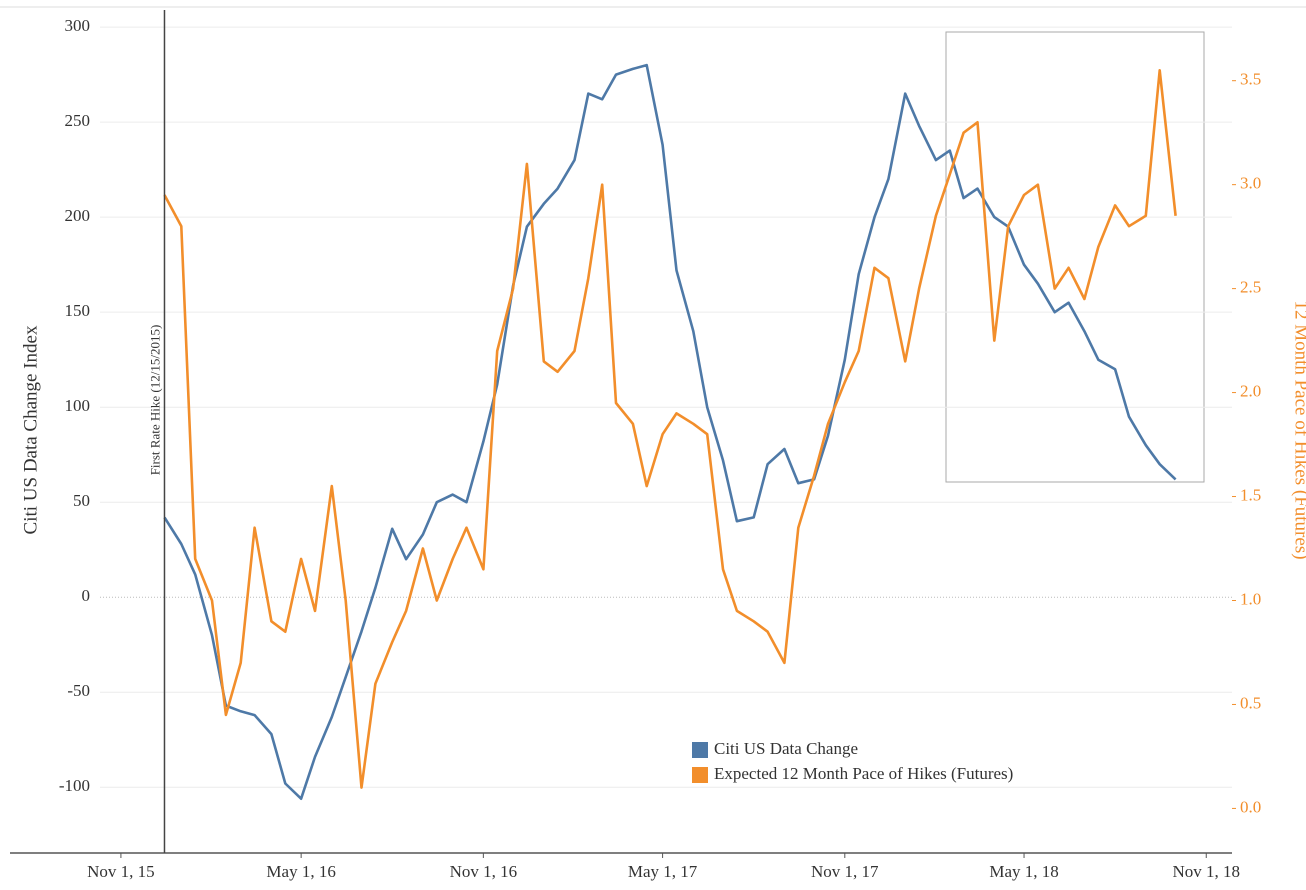  I want to click on y2-axis-title: 12 Month Pace of Hikes (Futures), so click(1298, 429).